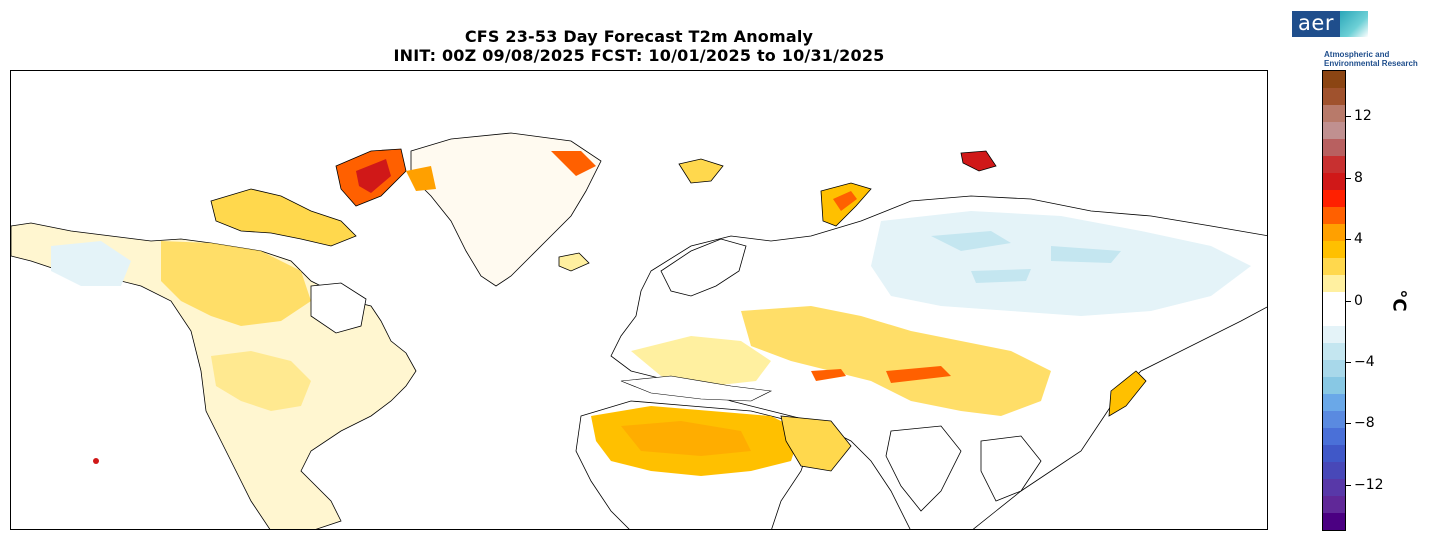 This screenshot has width=1430, height=541. Describe the element at coordinates (338, 308) in the screenshot. I see `hudson-bay` at that location.